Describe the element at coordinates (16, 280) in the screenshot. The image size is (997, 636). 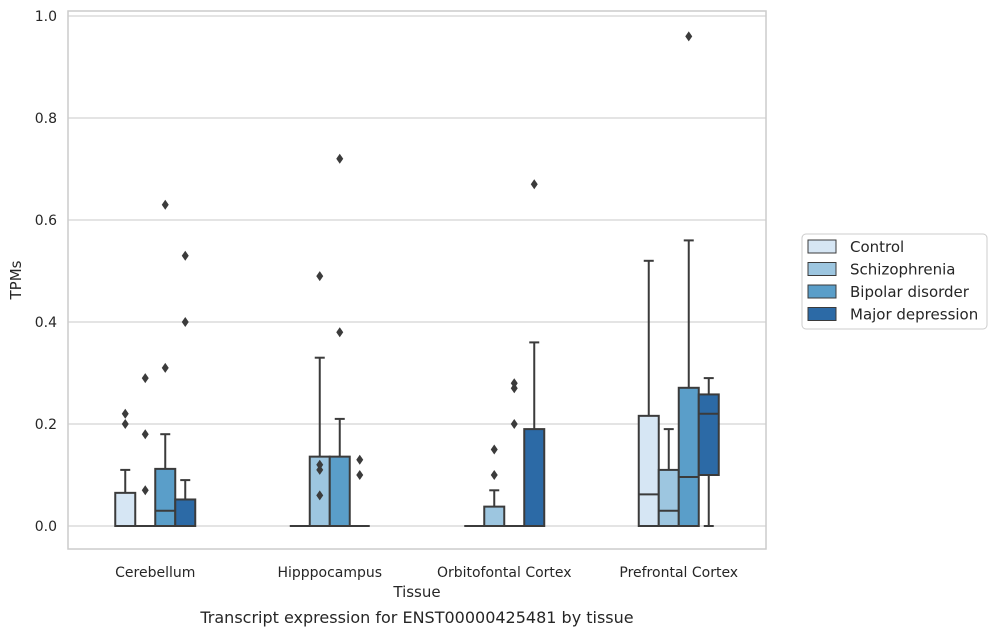
I see `y-axis-title: TPMs` at that location.